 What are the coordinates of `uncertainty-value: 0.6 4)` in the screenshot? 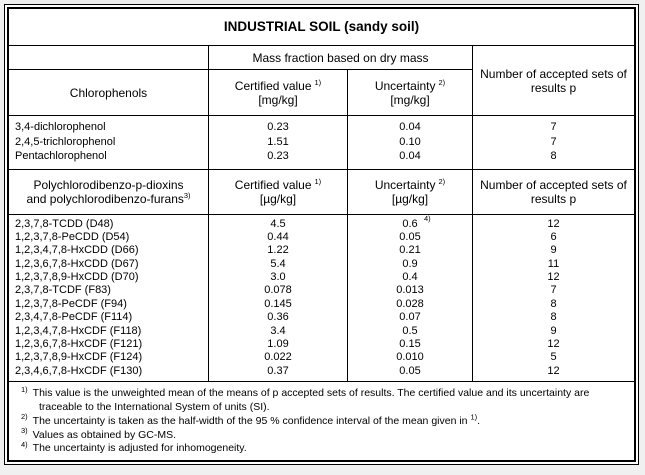 It's located at (416, 221).